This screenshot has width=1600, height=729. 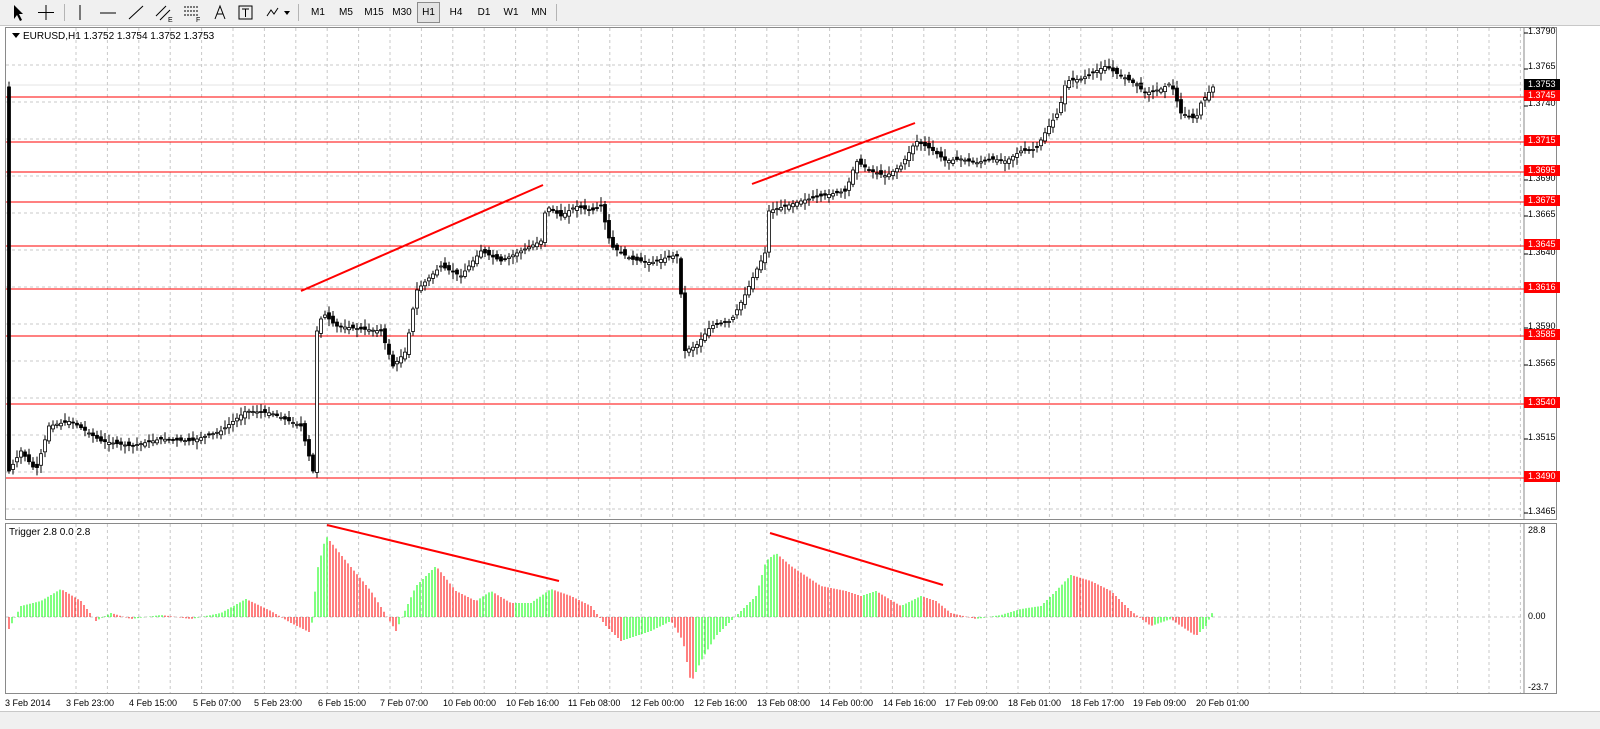 What do you see at coordinates (658, 703) in the screenshot?
I see `time-axis-label: 12 Feb 00:00` at bounding box center [658, 703].